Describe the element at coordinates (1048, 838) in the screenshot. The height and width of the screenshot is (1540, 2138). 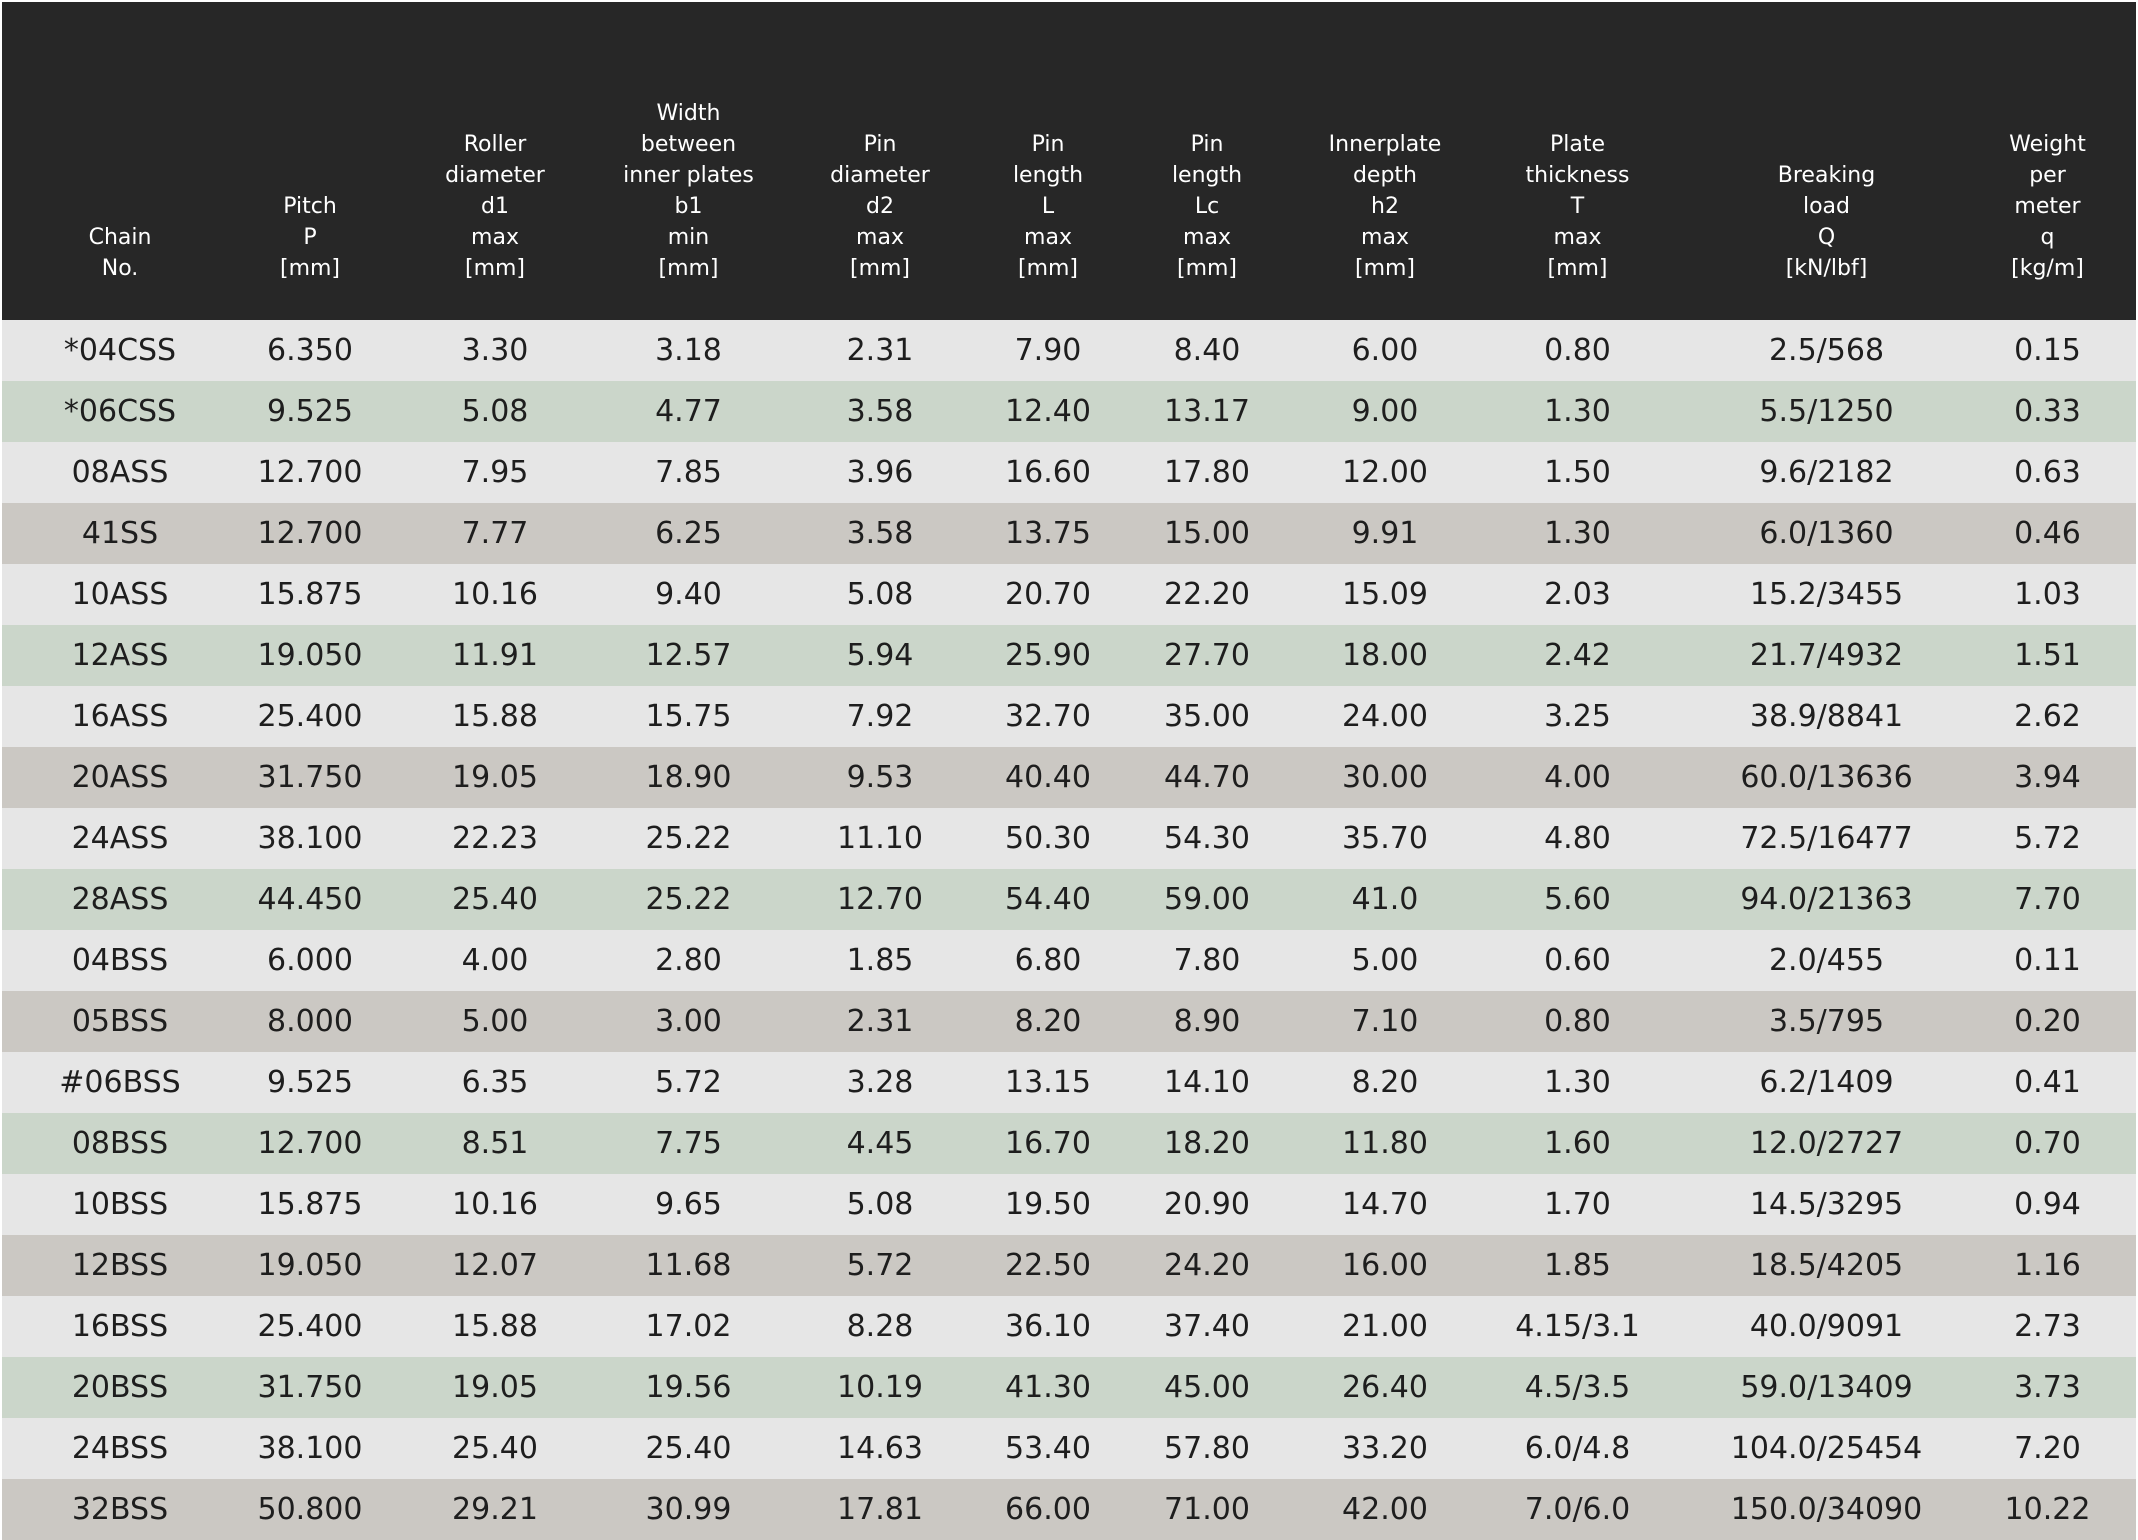
I see `cell-pin-length-l: 50.30` at that location.